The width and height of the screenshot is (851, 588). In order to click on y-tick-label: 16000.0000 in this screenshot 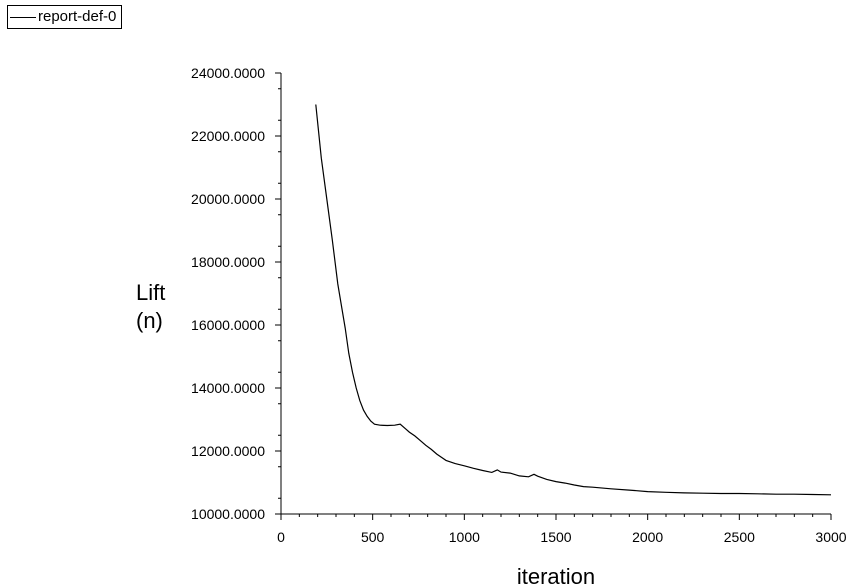, I will do `click(228, 325)`.